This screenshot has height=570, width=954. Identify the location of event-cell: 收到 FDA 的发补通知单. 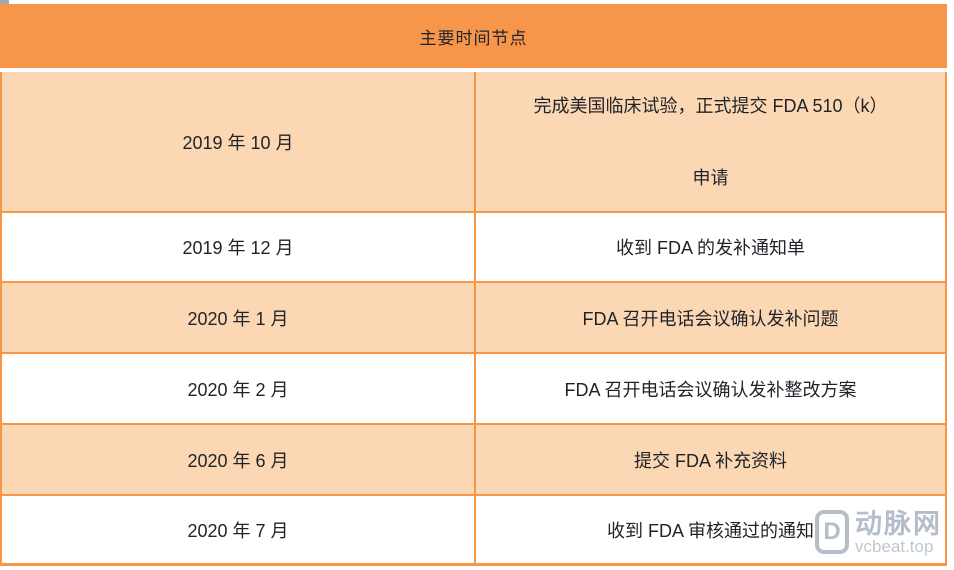
(710, 247).